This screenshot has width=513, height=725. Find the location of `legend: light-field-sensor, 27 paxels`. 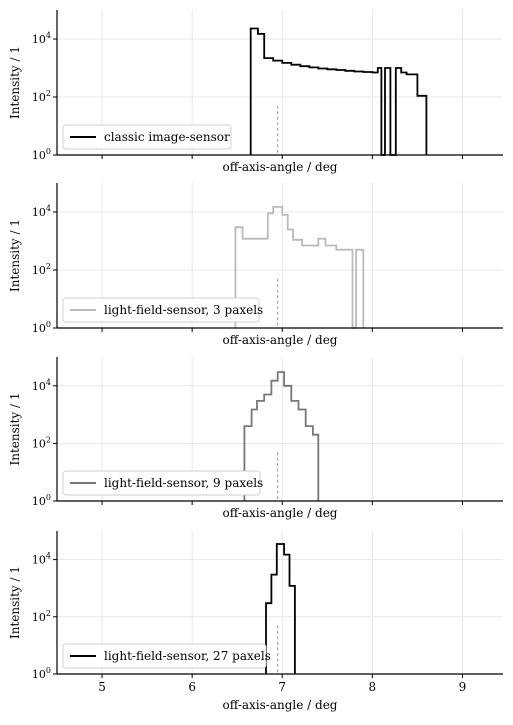

legend: light-field-sensor, 27 paxels is located at coordinates (166, 656).